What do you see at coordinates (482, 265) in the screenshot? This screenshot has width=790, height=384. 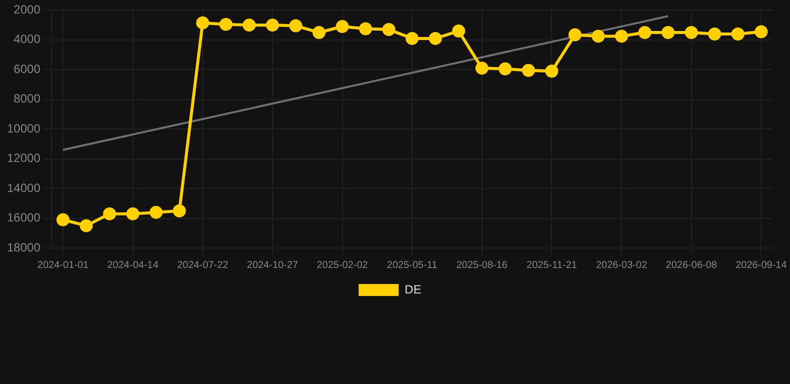 I see `x-tick-label: 2025-08-16` at bounding box center [482, 265].